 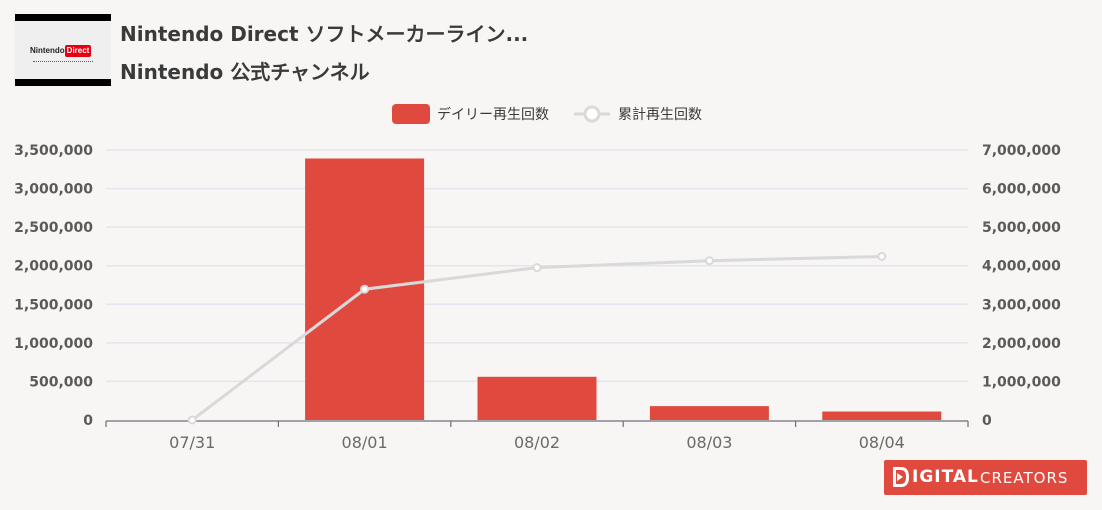 What do you see at coordinates (88, 421) in the screenshot?
I see `left-tick-label: 0` at bounding box center [88, 421].